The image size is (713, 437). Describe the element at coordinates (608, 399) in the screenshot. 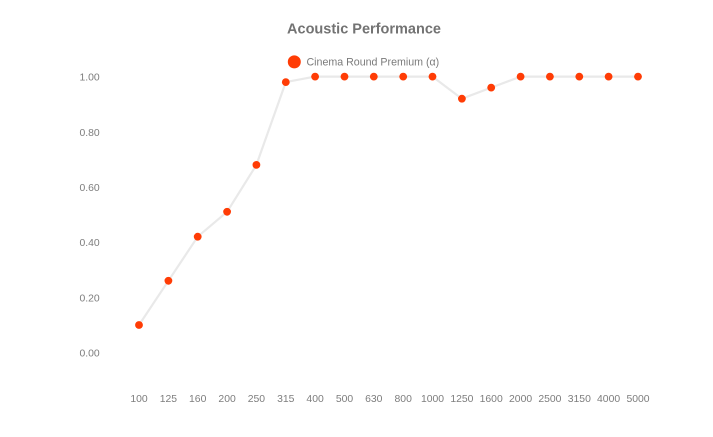

I see `svg-text: 4000` at that location.